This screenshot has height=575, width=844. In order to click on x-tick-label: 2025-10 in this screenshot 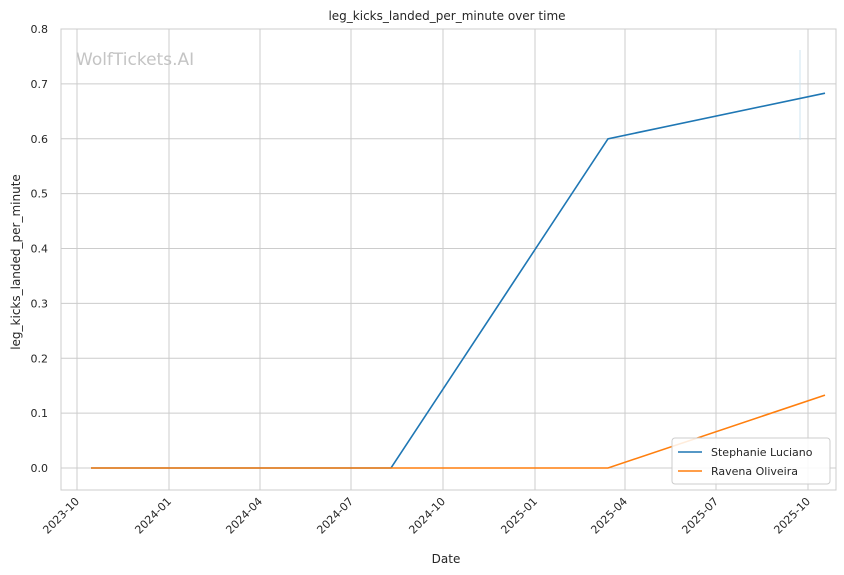, I will do `click(792, 516)`.